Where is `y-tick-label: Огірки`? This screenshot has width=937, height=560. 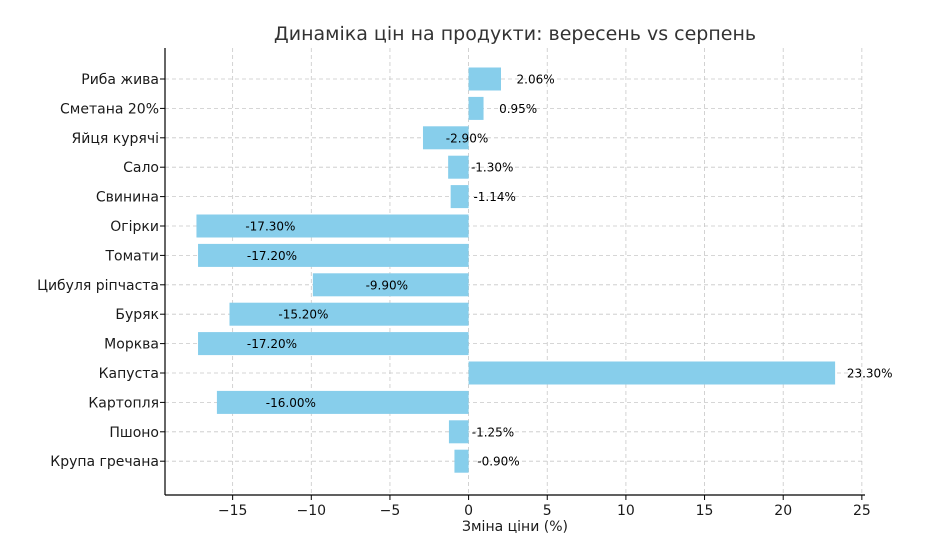
y-tick-label: Огірки is located at coordinates (134, 227).